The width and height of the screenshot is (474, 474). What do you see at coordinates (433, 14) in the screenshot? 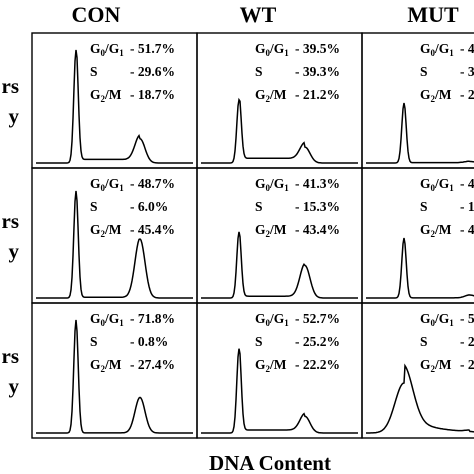
I see `column-header-mut: MUT` at bounding box center [433, 14].